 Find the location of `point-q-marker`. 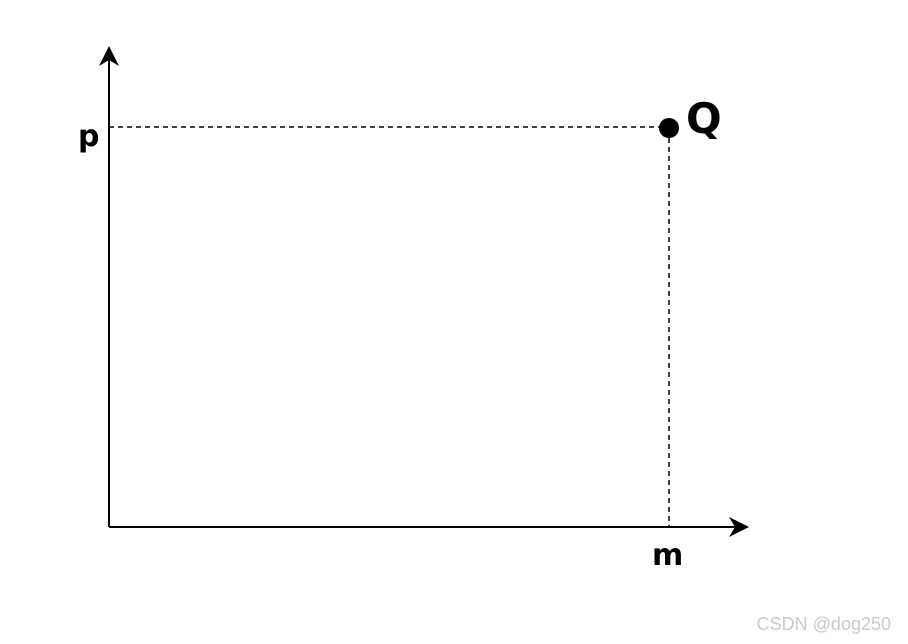

point-q-marker is located at coordinates (669, 128).